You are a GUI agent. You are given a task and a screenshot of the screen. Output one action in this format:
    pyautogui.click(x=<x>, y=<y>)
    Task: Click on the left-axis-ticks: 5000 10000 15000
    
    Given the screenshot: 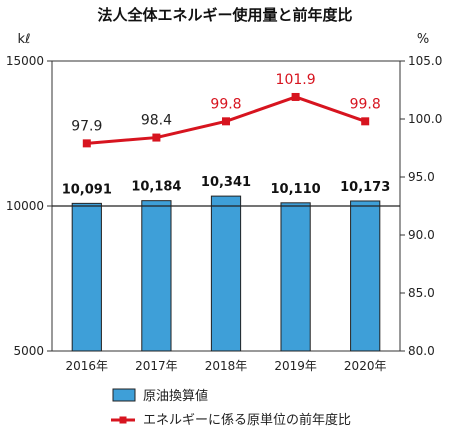 What is the action you would take?
    pyautogui.click(x=29, y=206)
    